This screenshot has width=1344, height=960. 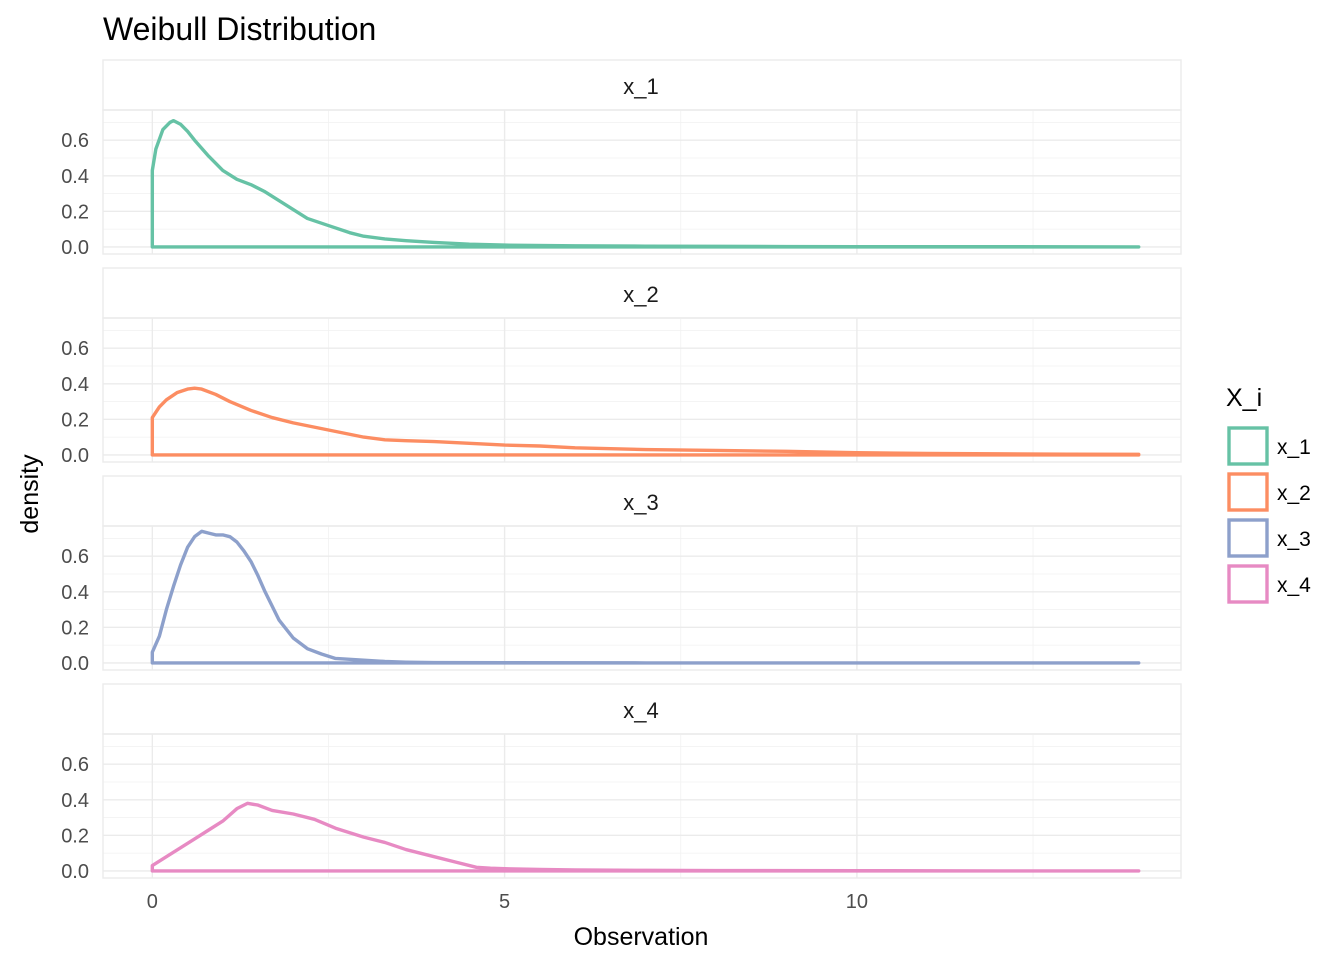 What do you see at coordinates (1294, 493) in the screenshot?
I see `legend-label: x_2` at bounding box center [1294, 493].